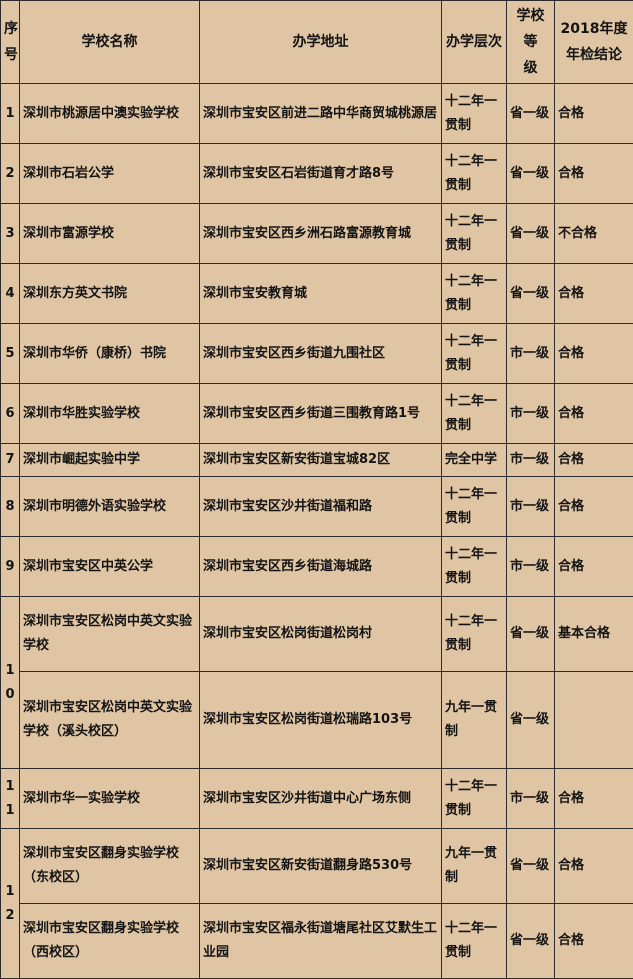  I want to click on cell-level: 九年一贯制, so click(474, 720).